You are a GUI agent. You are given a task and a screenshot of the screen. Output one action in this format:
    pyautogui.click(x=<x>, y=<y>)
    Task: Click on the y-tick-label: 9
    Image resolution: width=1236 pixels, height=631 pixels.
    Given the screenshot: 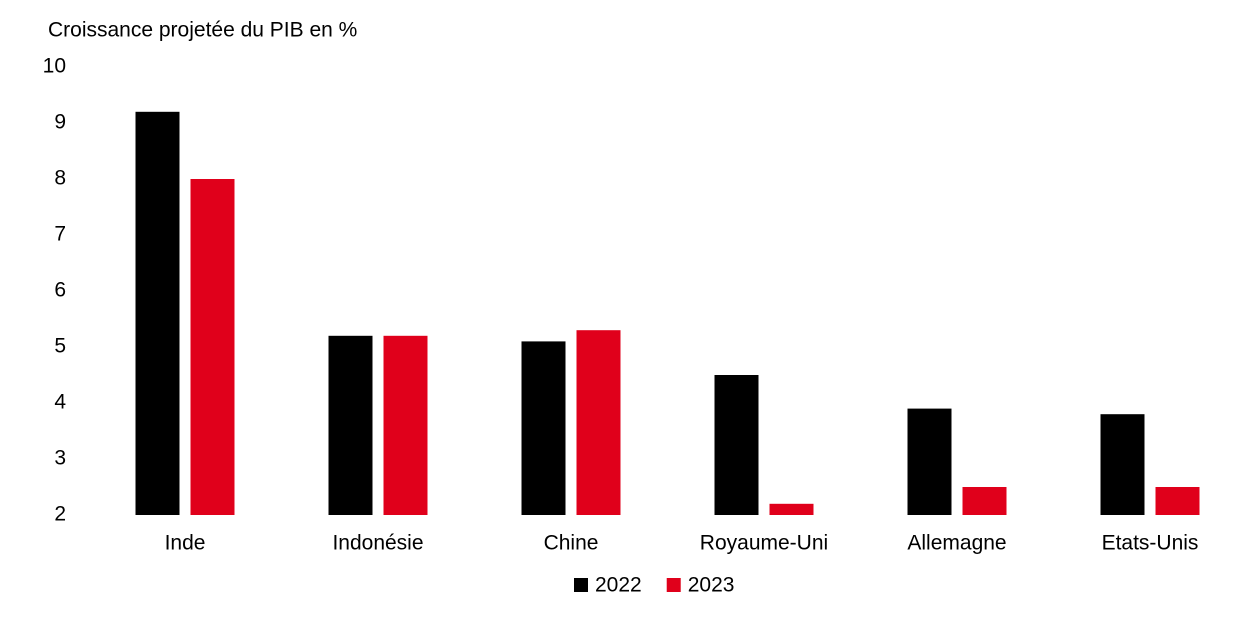 What is the action you would take?
    pyautogui.click(x=60, y=122)
    